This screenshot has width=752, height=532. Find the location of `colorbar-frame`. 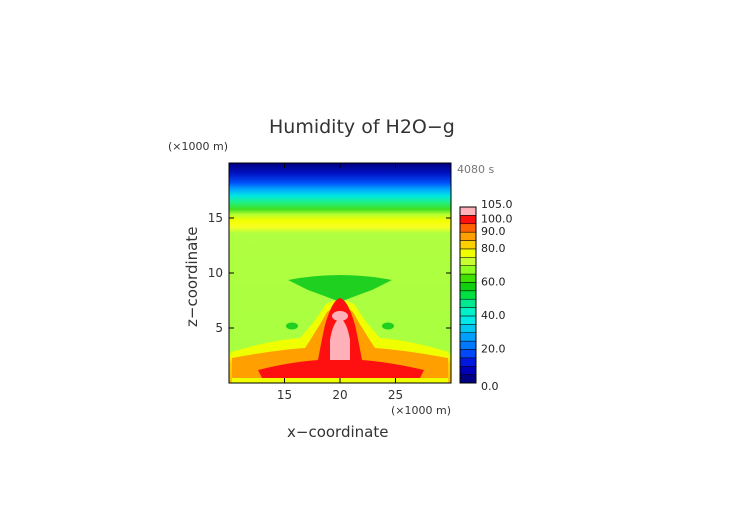

colorbar-frame is located at coordinates (468, 295).